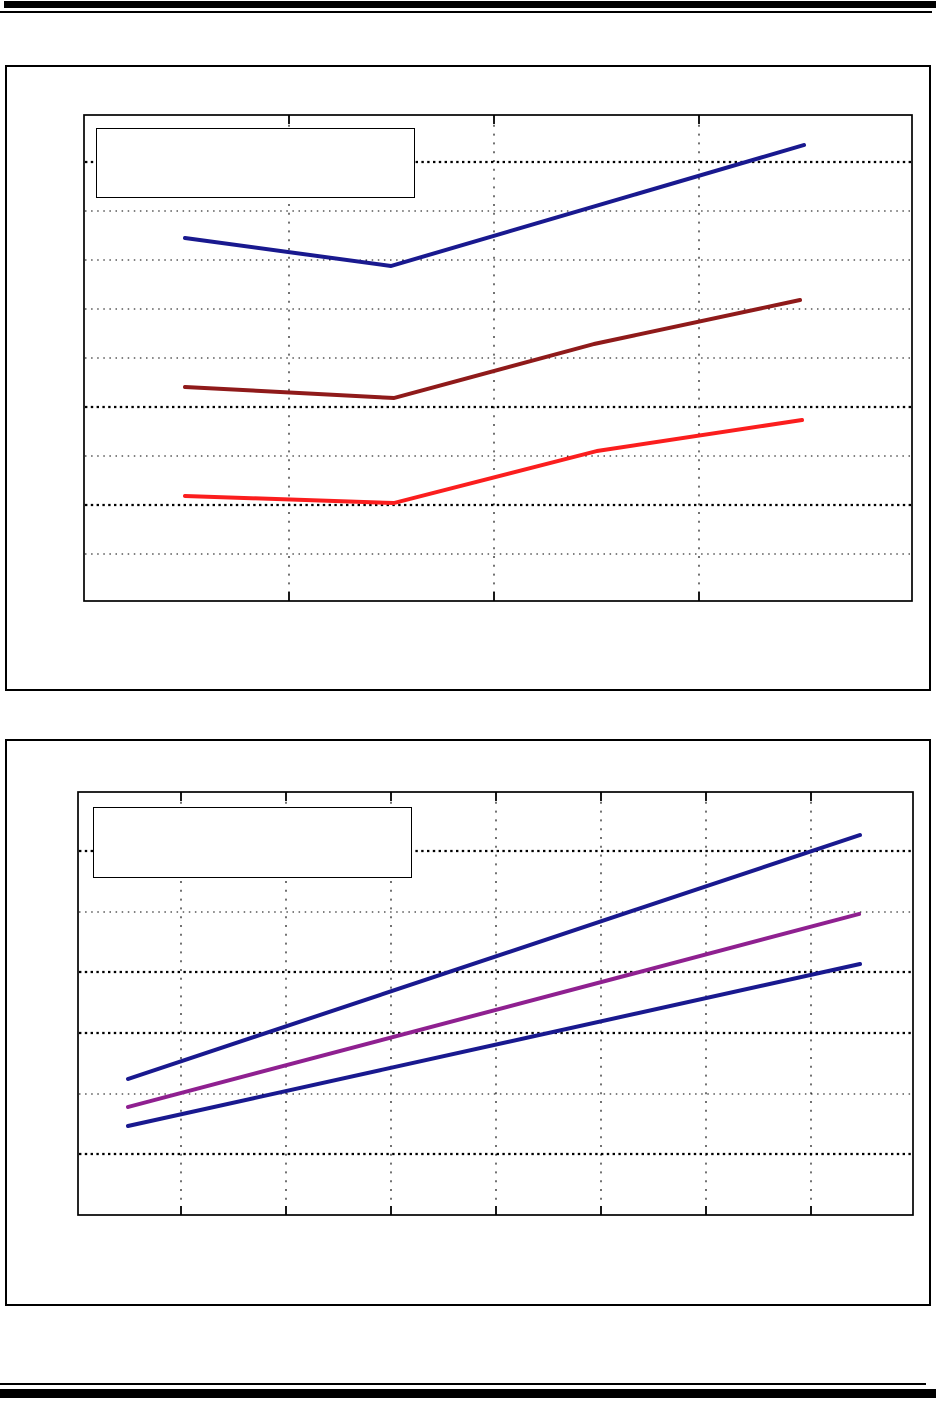 The height and width of the screenshot is (1412, 936). I want to click on top-thin-rule, so click(466, 12).